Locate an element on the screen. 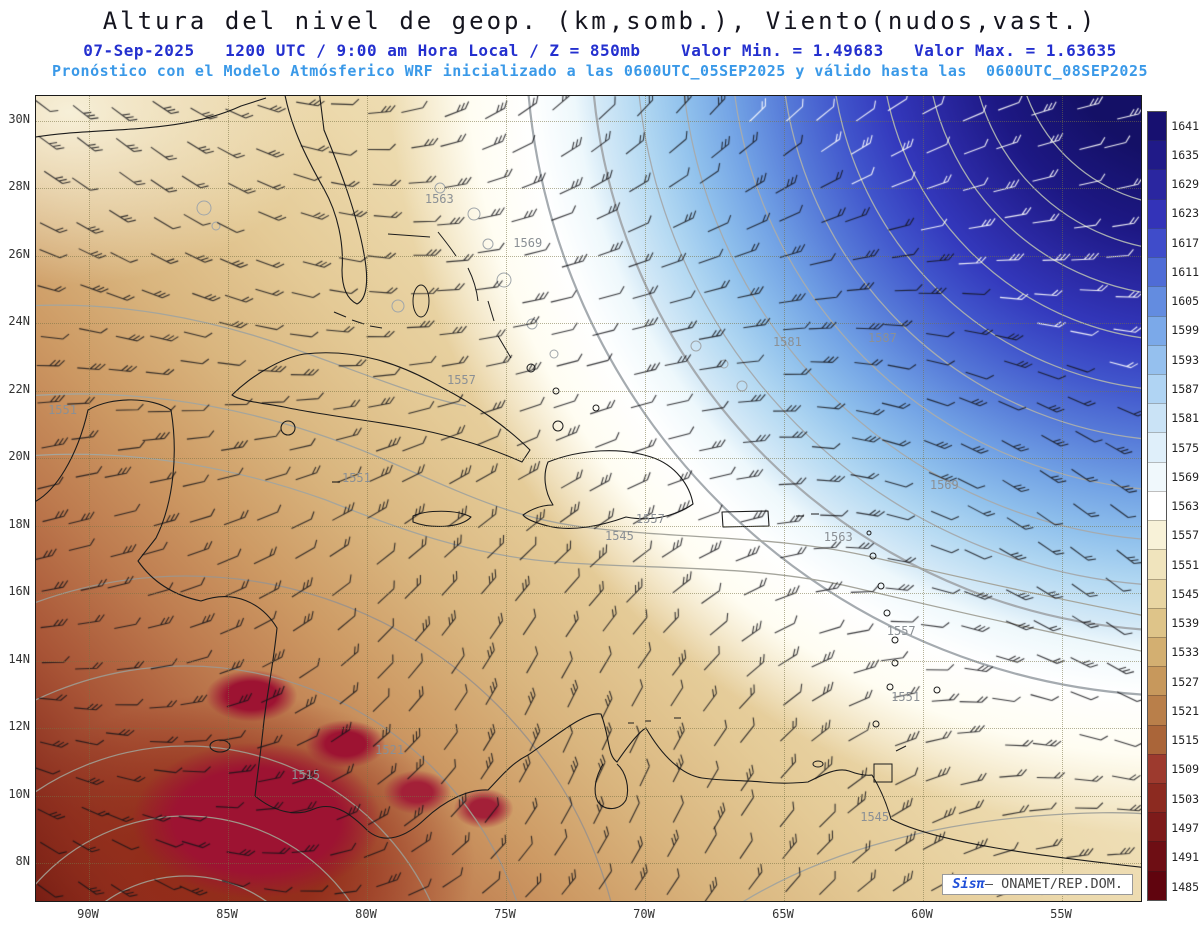 The image size is (1200, 927). lon-label: 85W is located at coordinates (227, 914).